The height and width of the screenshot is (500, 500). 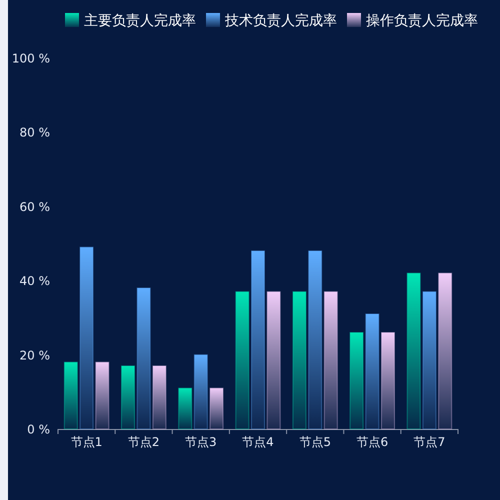 I want to click on y-tick-label: 20 %, so click(x=35, y=355).